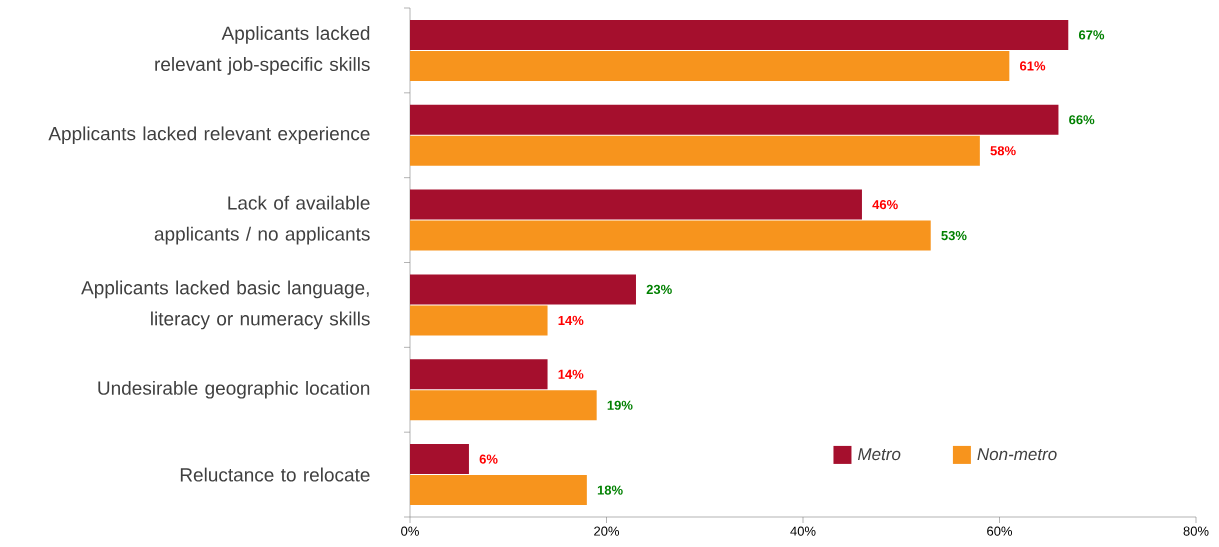  I want to click on data-label: 67%, so click(1091, 35).